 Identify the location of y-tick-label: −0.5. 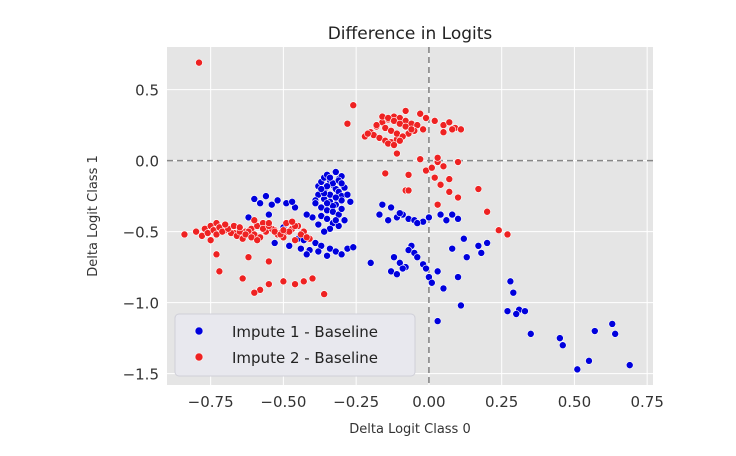
(141, 233).